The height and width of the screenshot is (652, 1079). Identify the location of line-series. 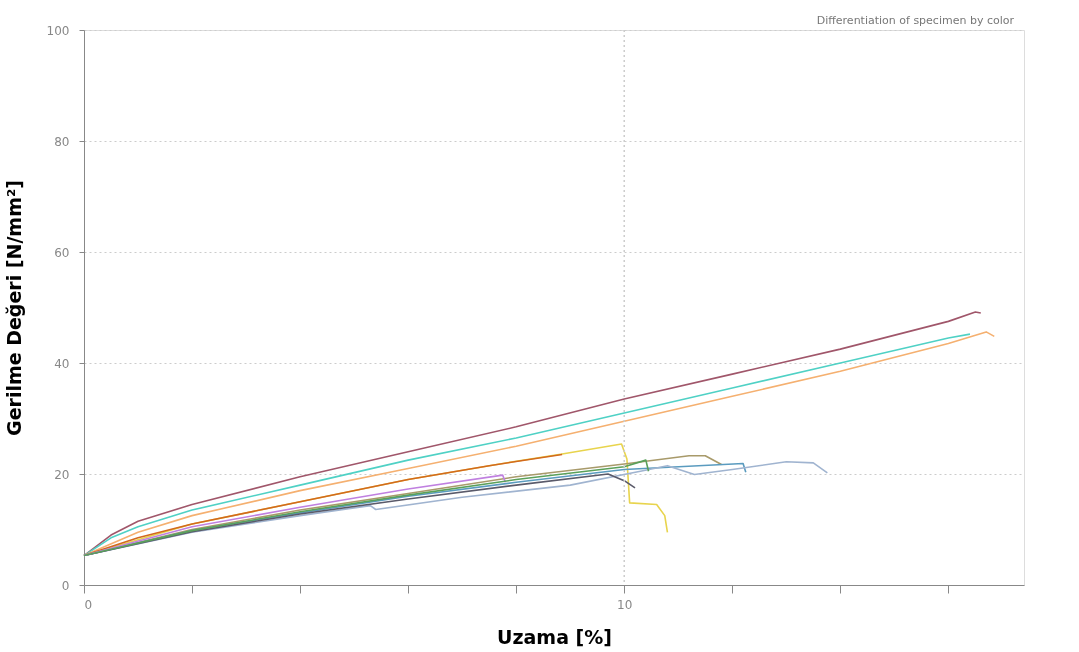
(366, 508).